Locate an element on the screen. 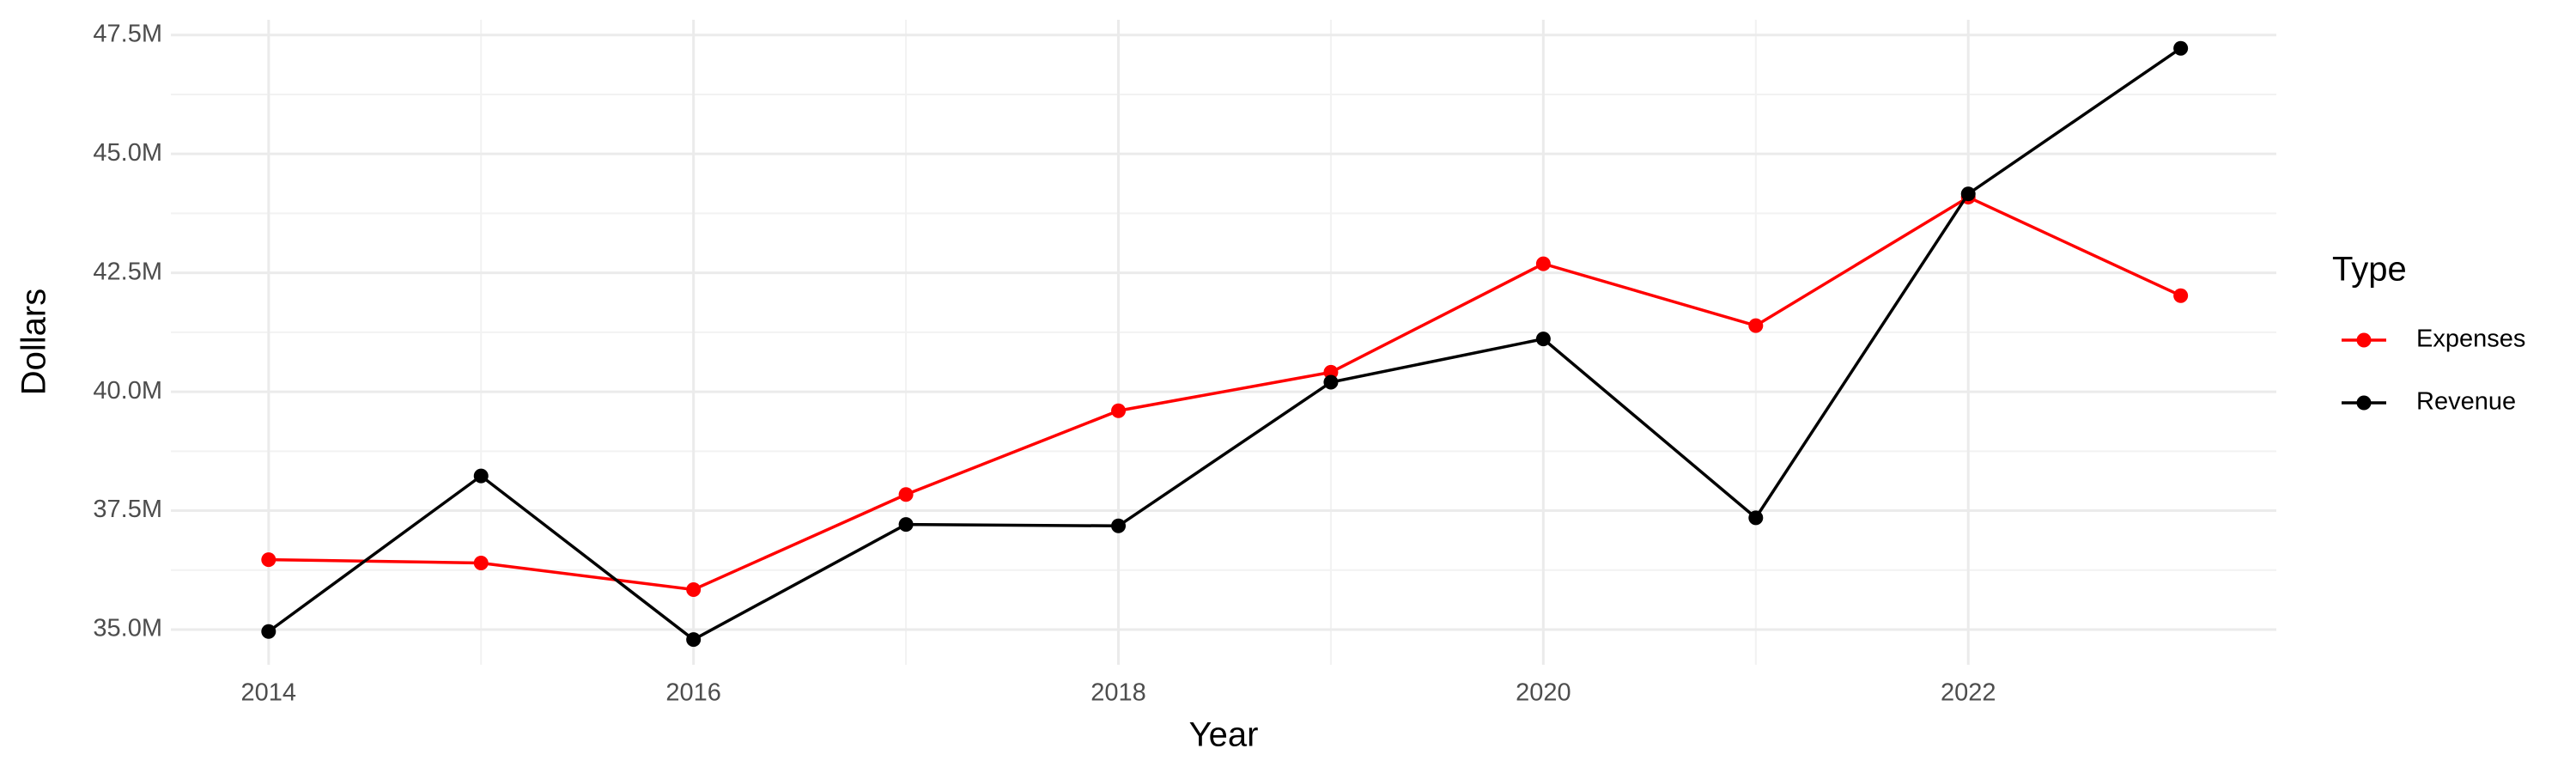 This screenshot has height=773, width=2576. x-tick-label: 2020 is located at coordinates (1543, 693).